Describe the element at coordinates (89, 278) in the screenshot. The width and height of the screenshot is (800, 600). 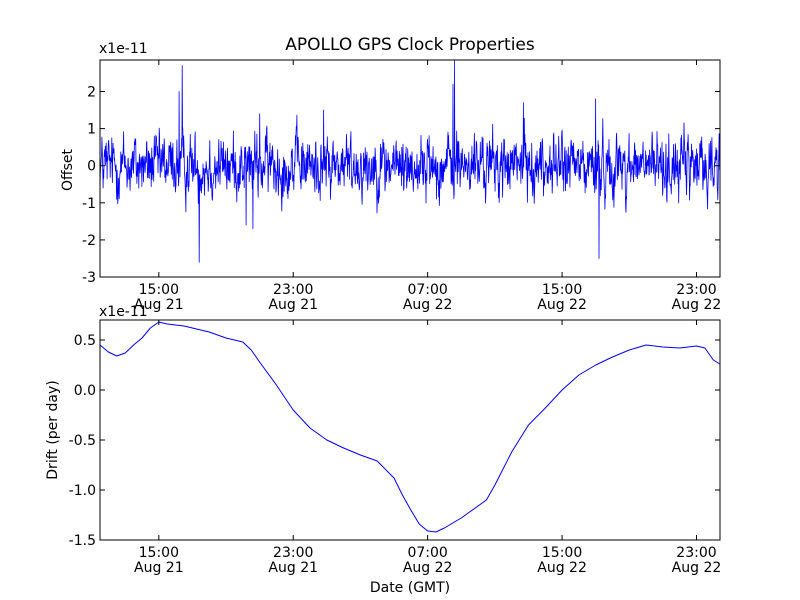
I see `y-tick-label: -3` at that location.